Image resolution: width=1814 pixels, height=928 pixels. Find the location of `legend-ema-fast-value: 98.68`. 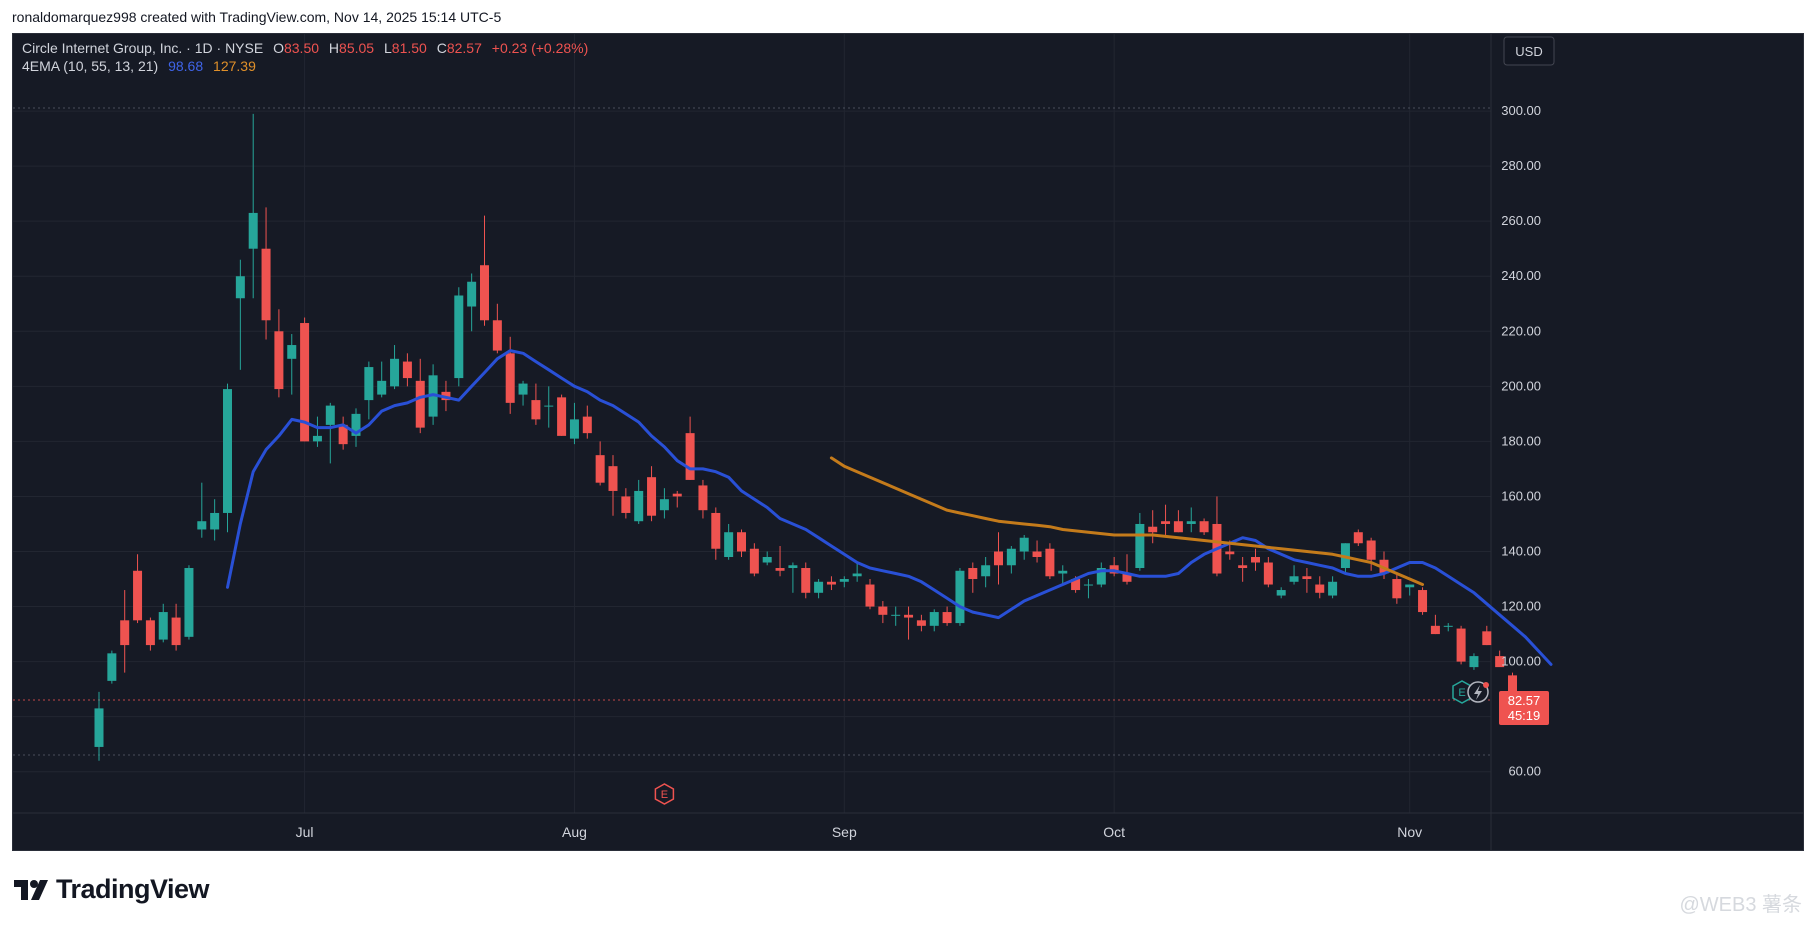

legend-ema-fast-value: 98.68 is located at coordinates (185, 66).